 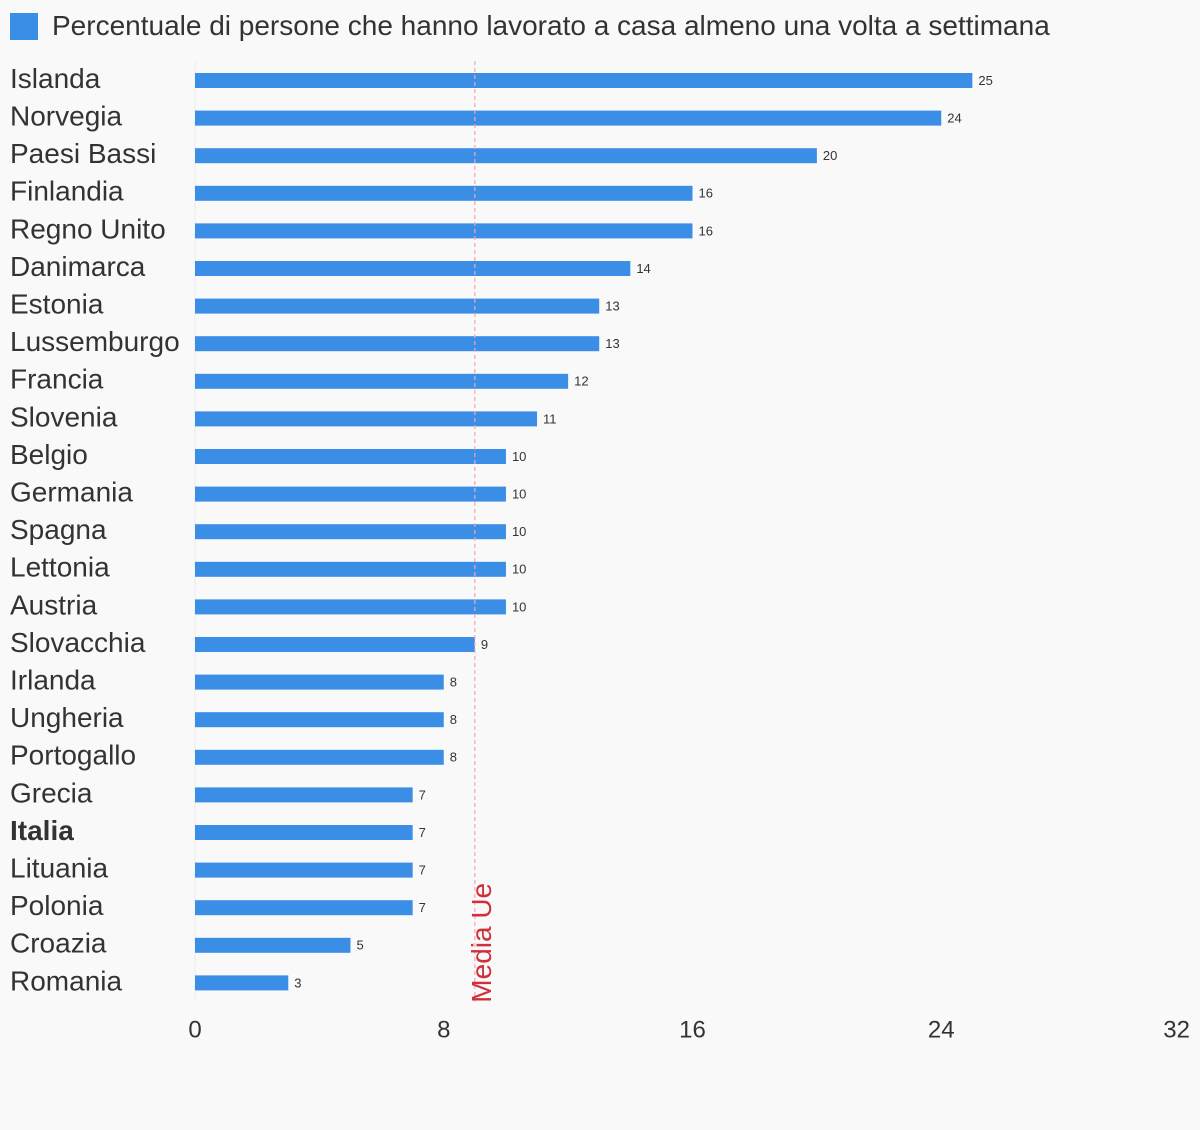 I want to click on category-label: Portogallo, so click(x=73, y=755).